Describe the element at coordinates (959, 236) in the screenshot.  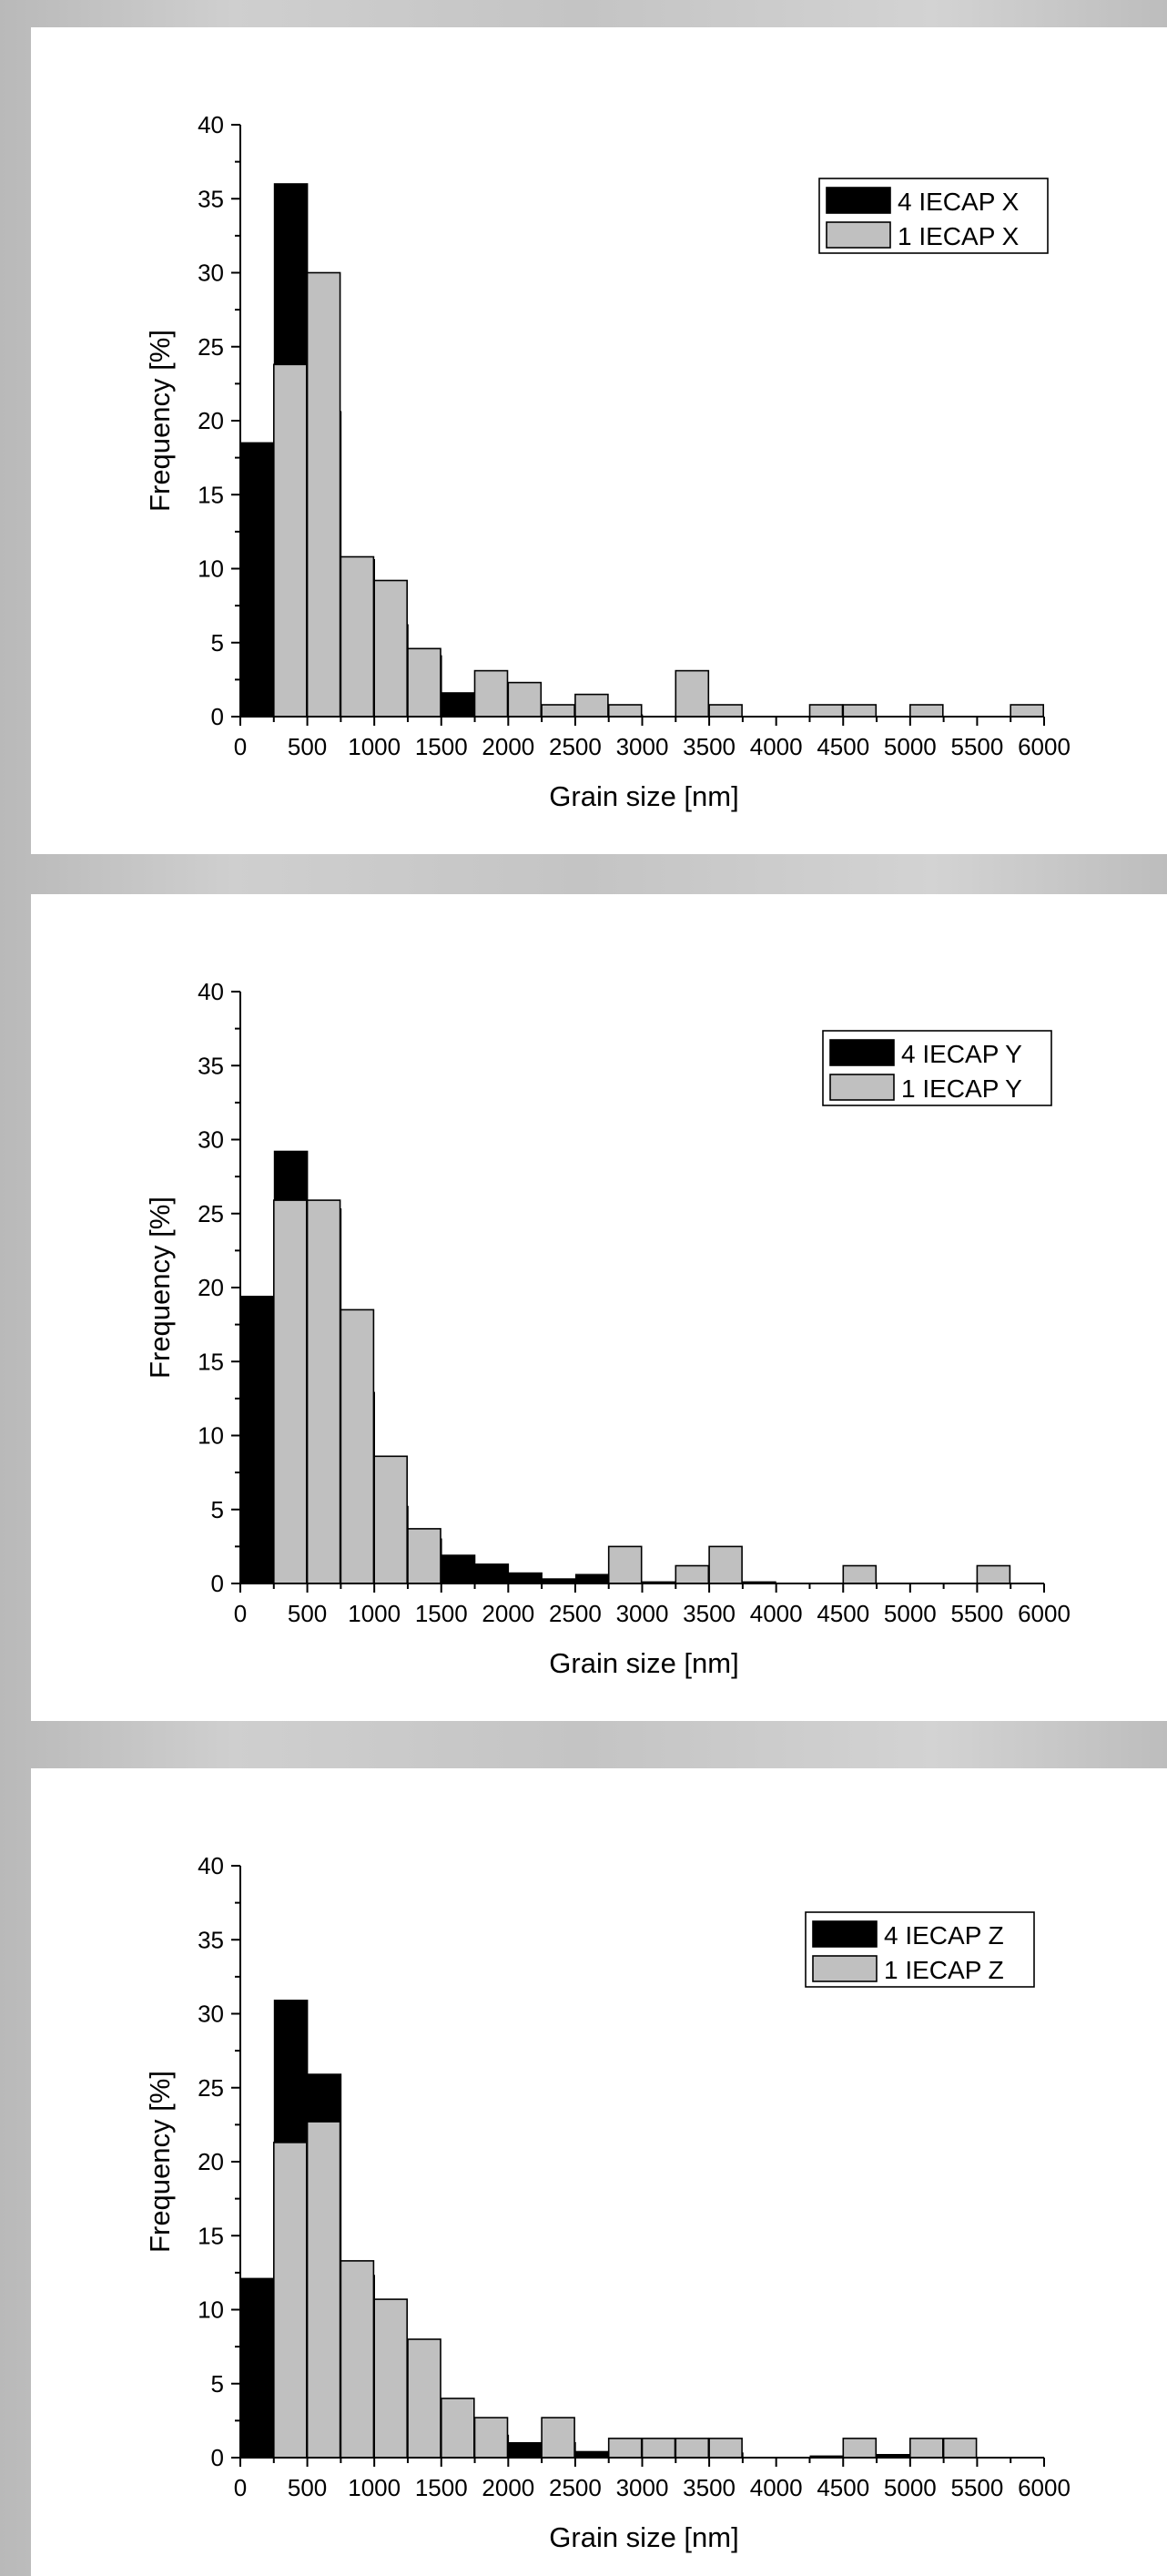
I see `legend-label: 1 IECAP X` at that location.